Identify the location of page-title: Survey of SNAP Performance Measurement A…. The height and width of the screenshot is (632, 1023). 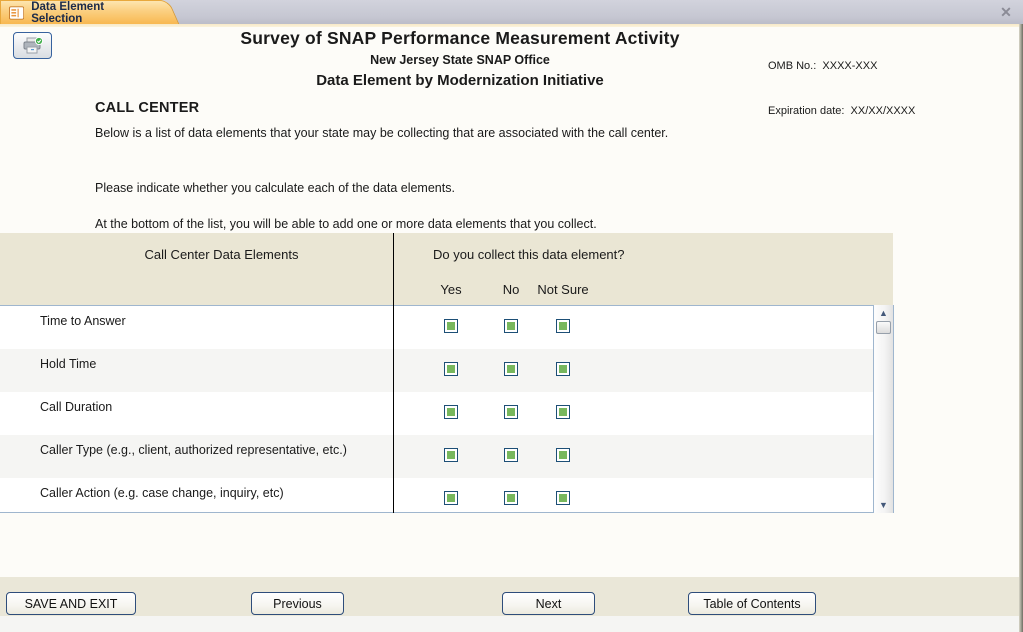
(460, 38).